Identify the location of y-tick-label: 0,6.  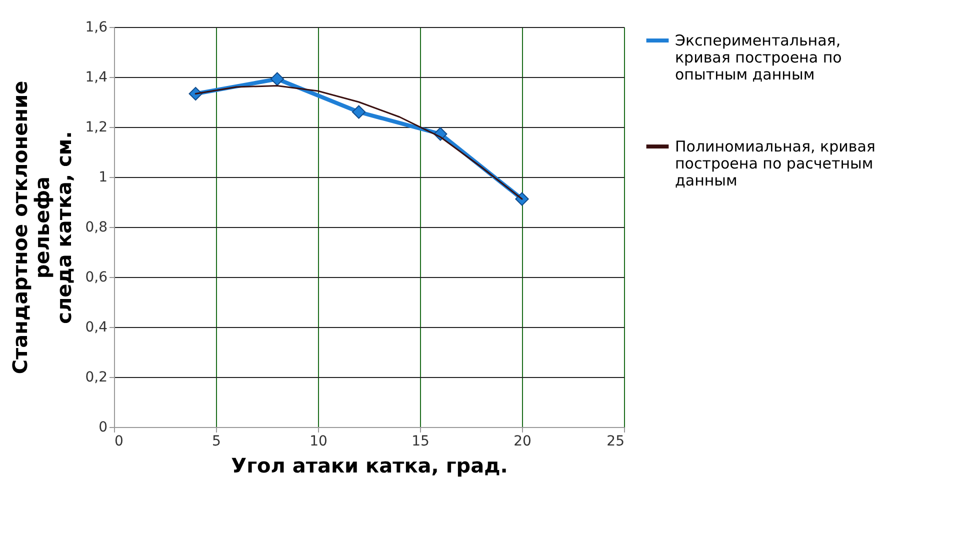
(96, 278).